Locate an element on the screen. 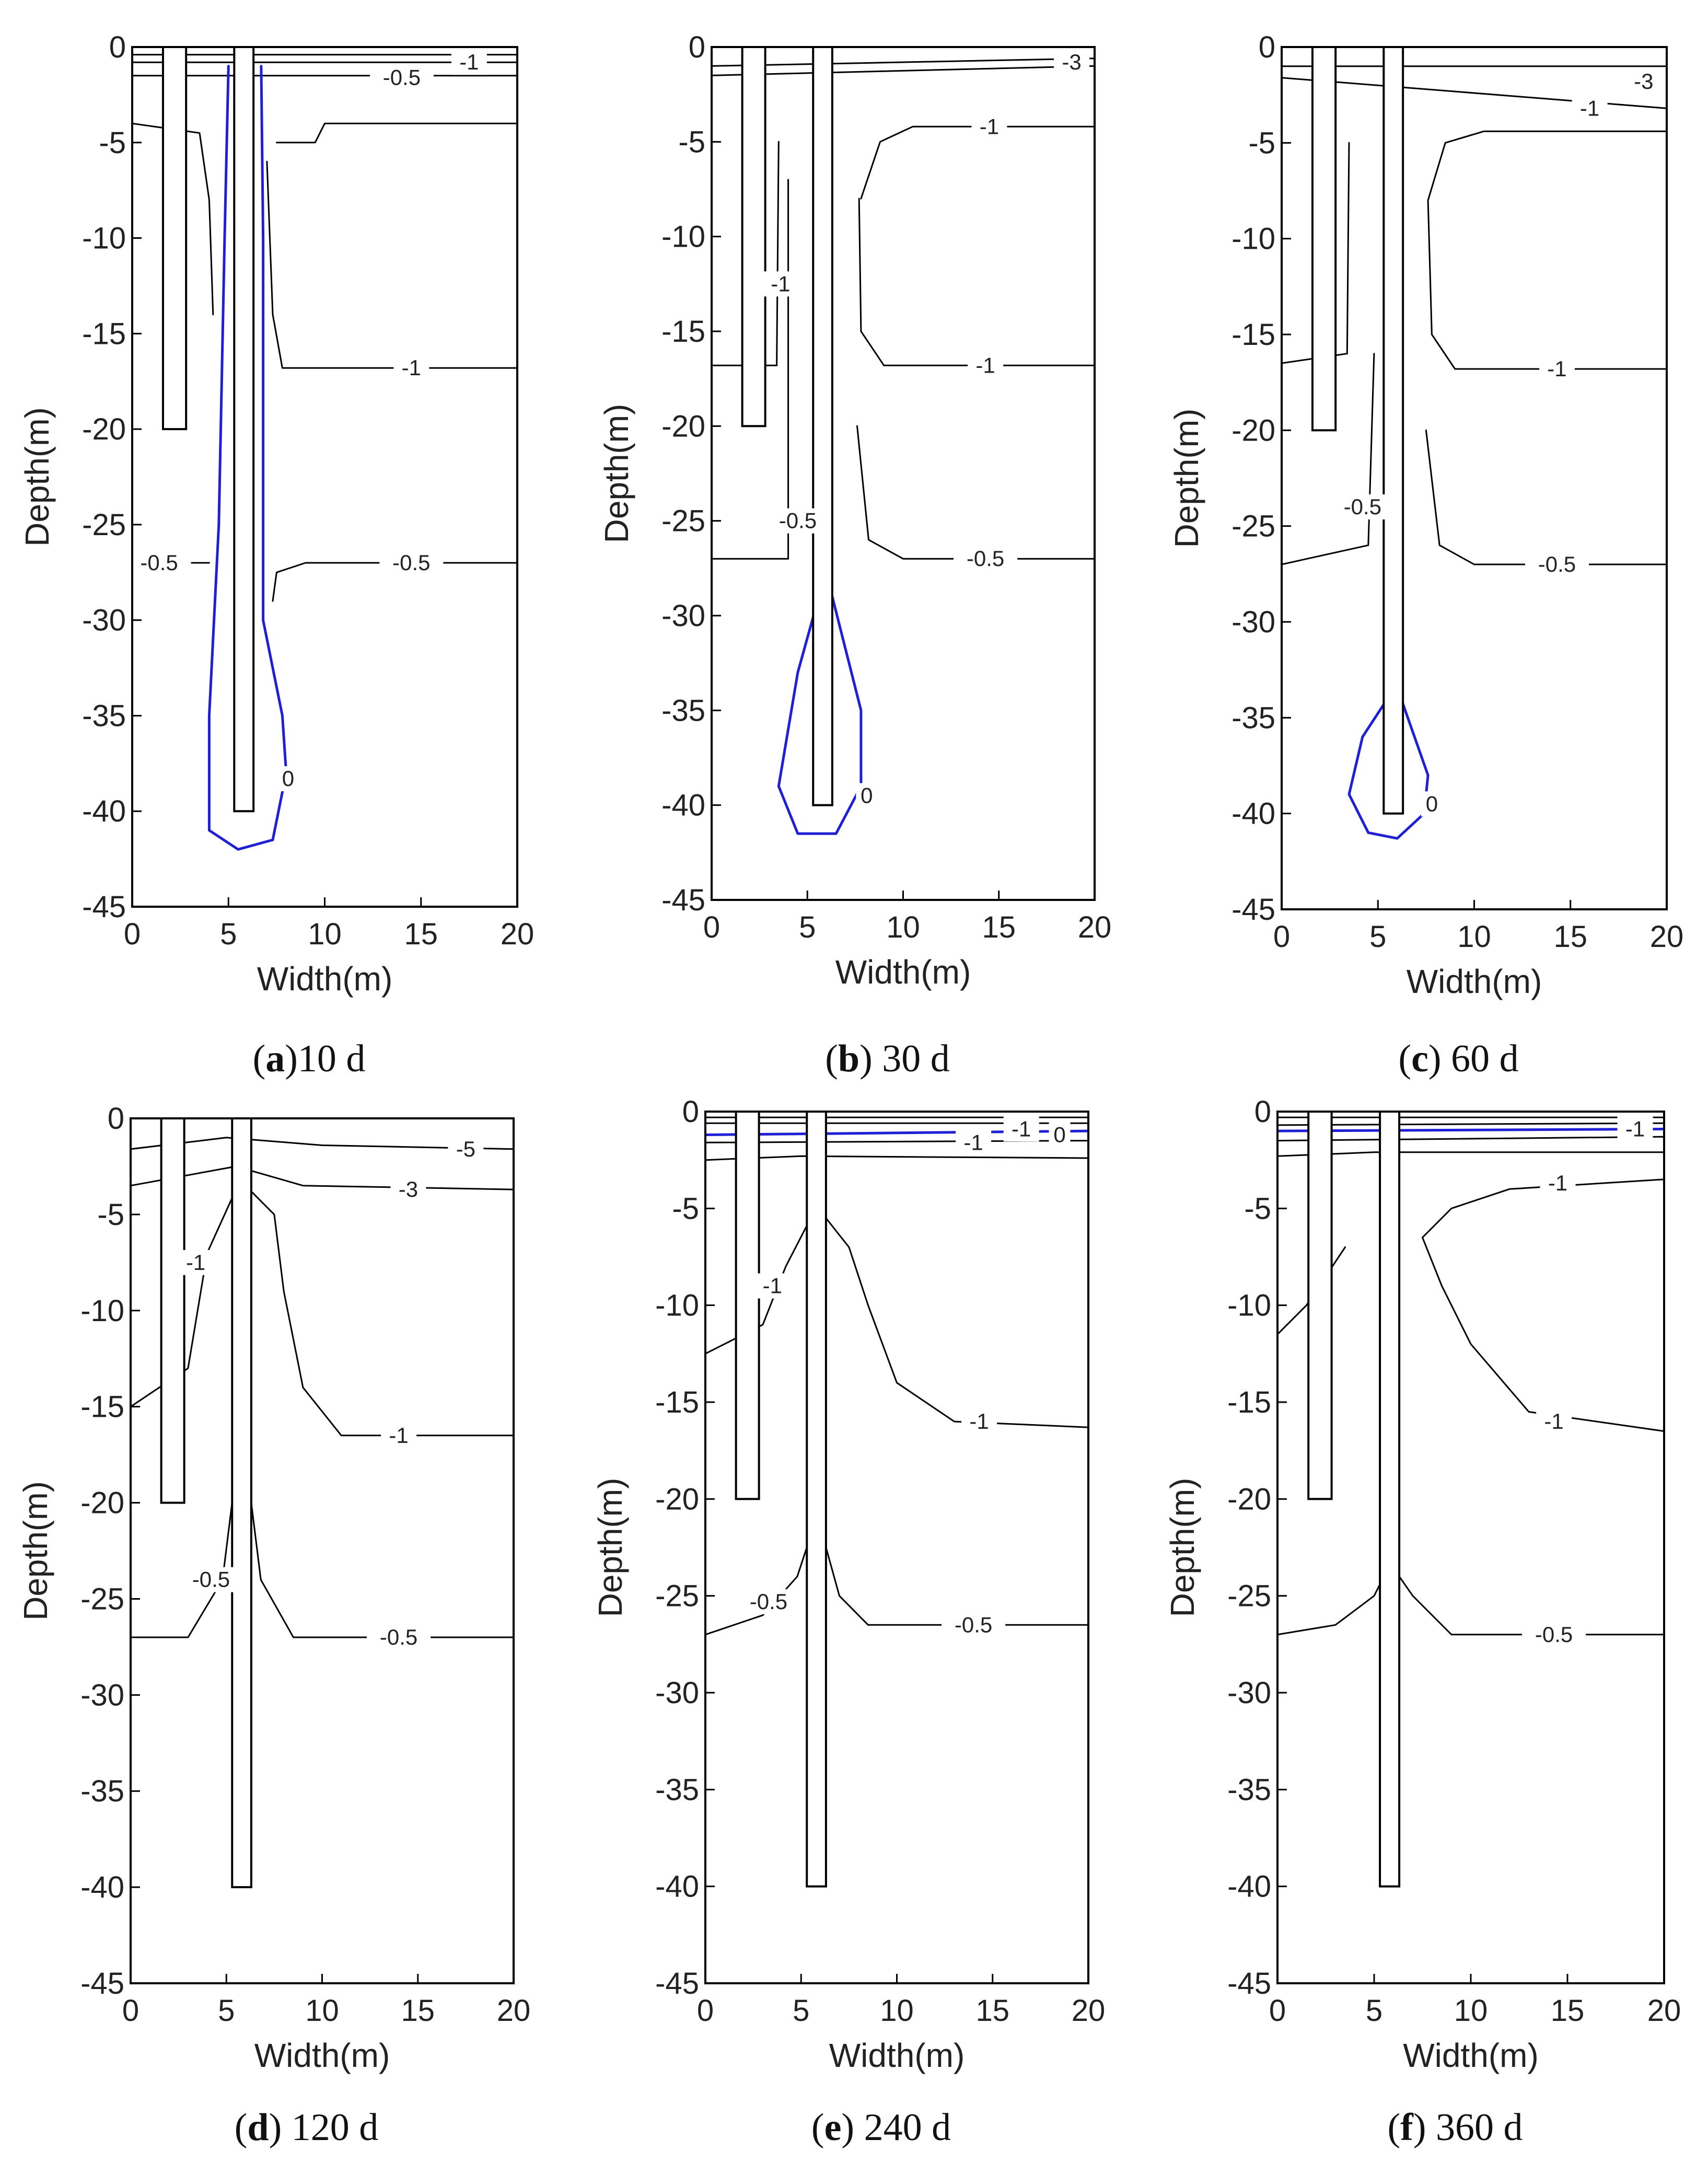 This screenshot has height=2162, width=1708. axes-frame is located at coordinates (322, 1550).